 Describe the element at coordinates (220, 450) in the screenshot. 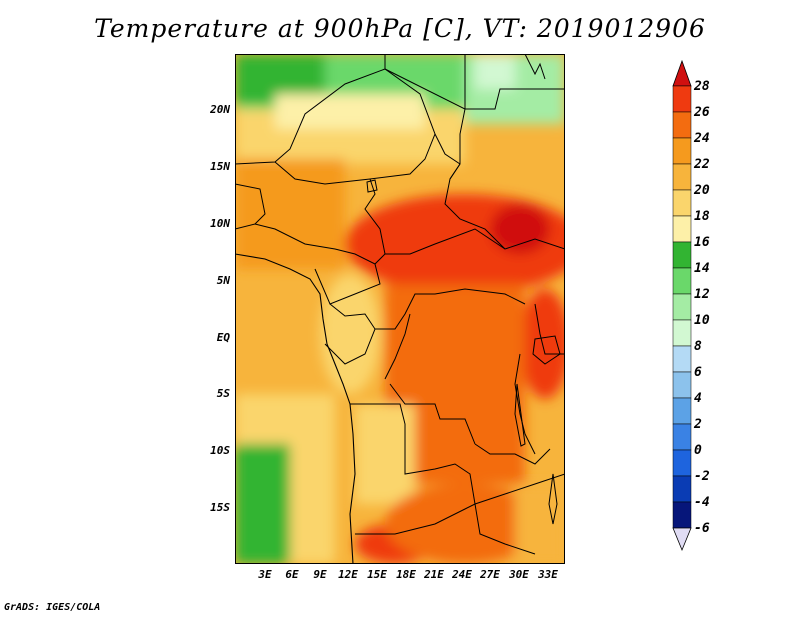

I see `lat-label-10s: 10S` at that location.